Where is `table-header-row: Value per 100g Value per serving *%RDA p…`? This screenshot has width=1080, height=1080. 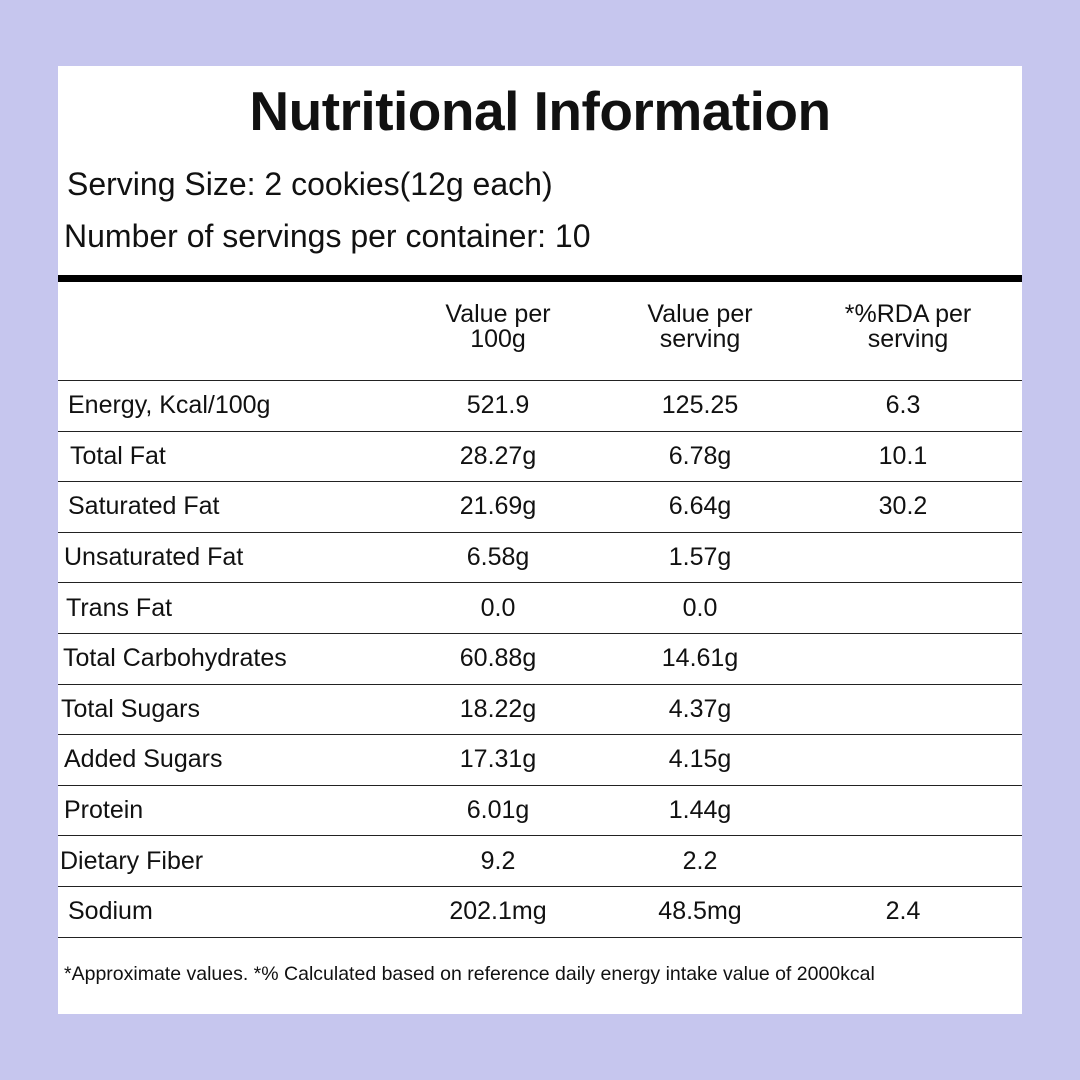
table-header-row: Value per 100g Value per serving *%RDA p… is located at coordinates (540, 331).